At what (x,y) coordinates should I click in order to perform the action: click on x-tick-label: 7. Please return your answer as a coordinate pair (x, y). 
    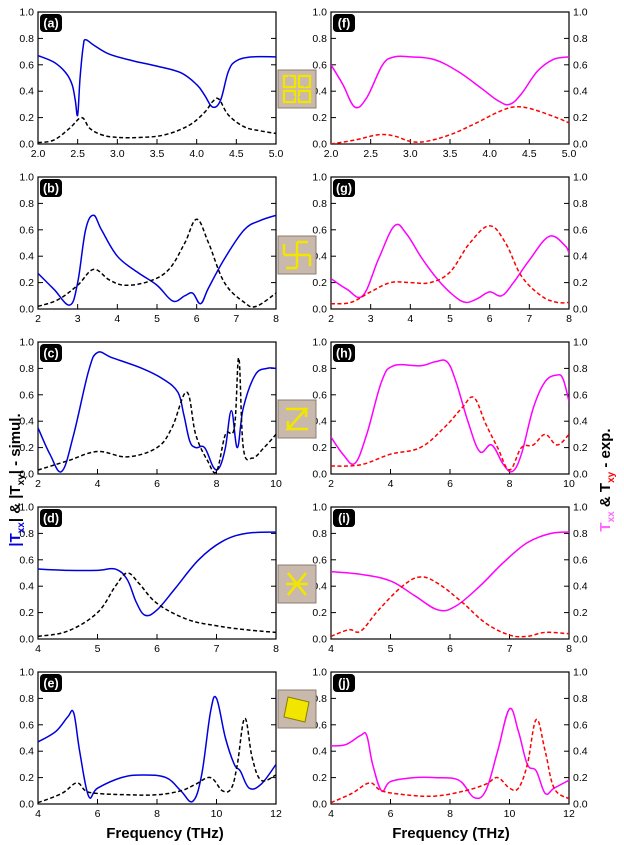
    Looking at the image, I should click on (236, 319).